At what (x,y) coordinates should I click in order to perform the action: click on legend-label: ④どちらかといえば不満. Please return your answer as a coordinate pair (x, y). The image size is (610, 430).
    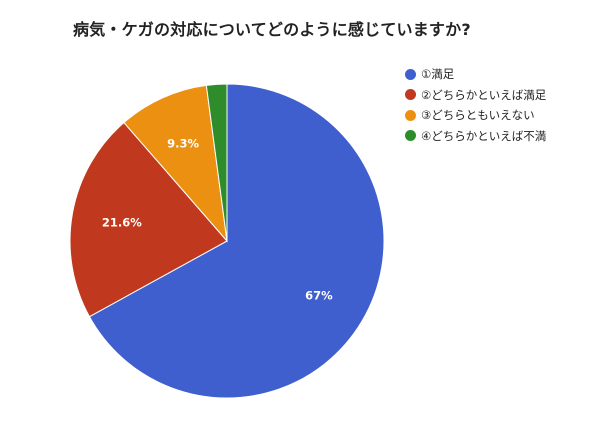
    Looking at the image, I should click on (484, 135).